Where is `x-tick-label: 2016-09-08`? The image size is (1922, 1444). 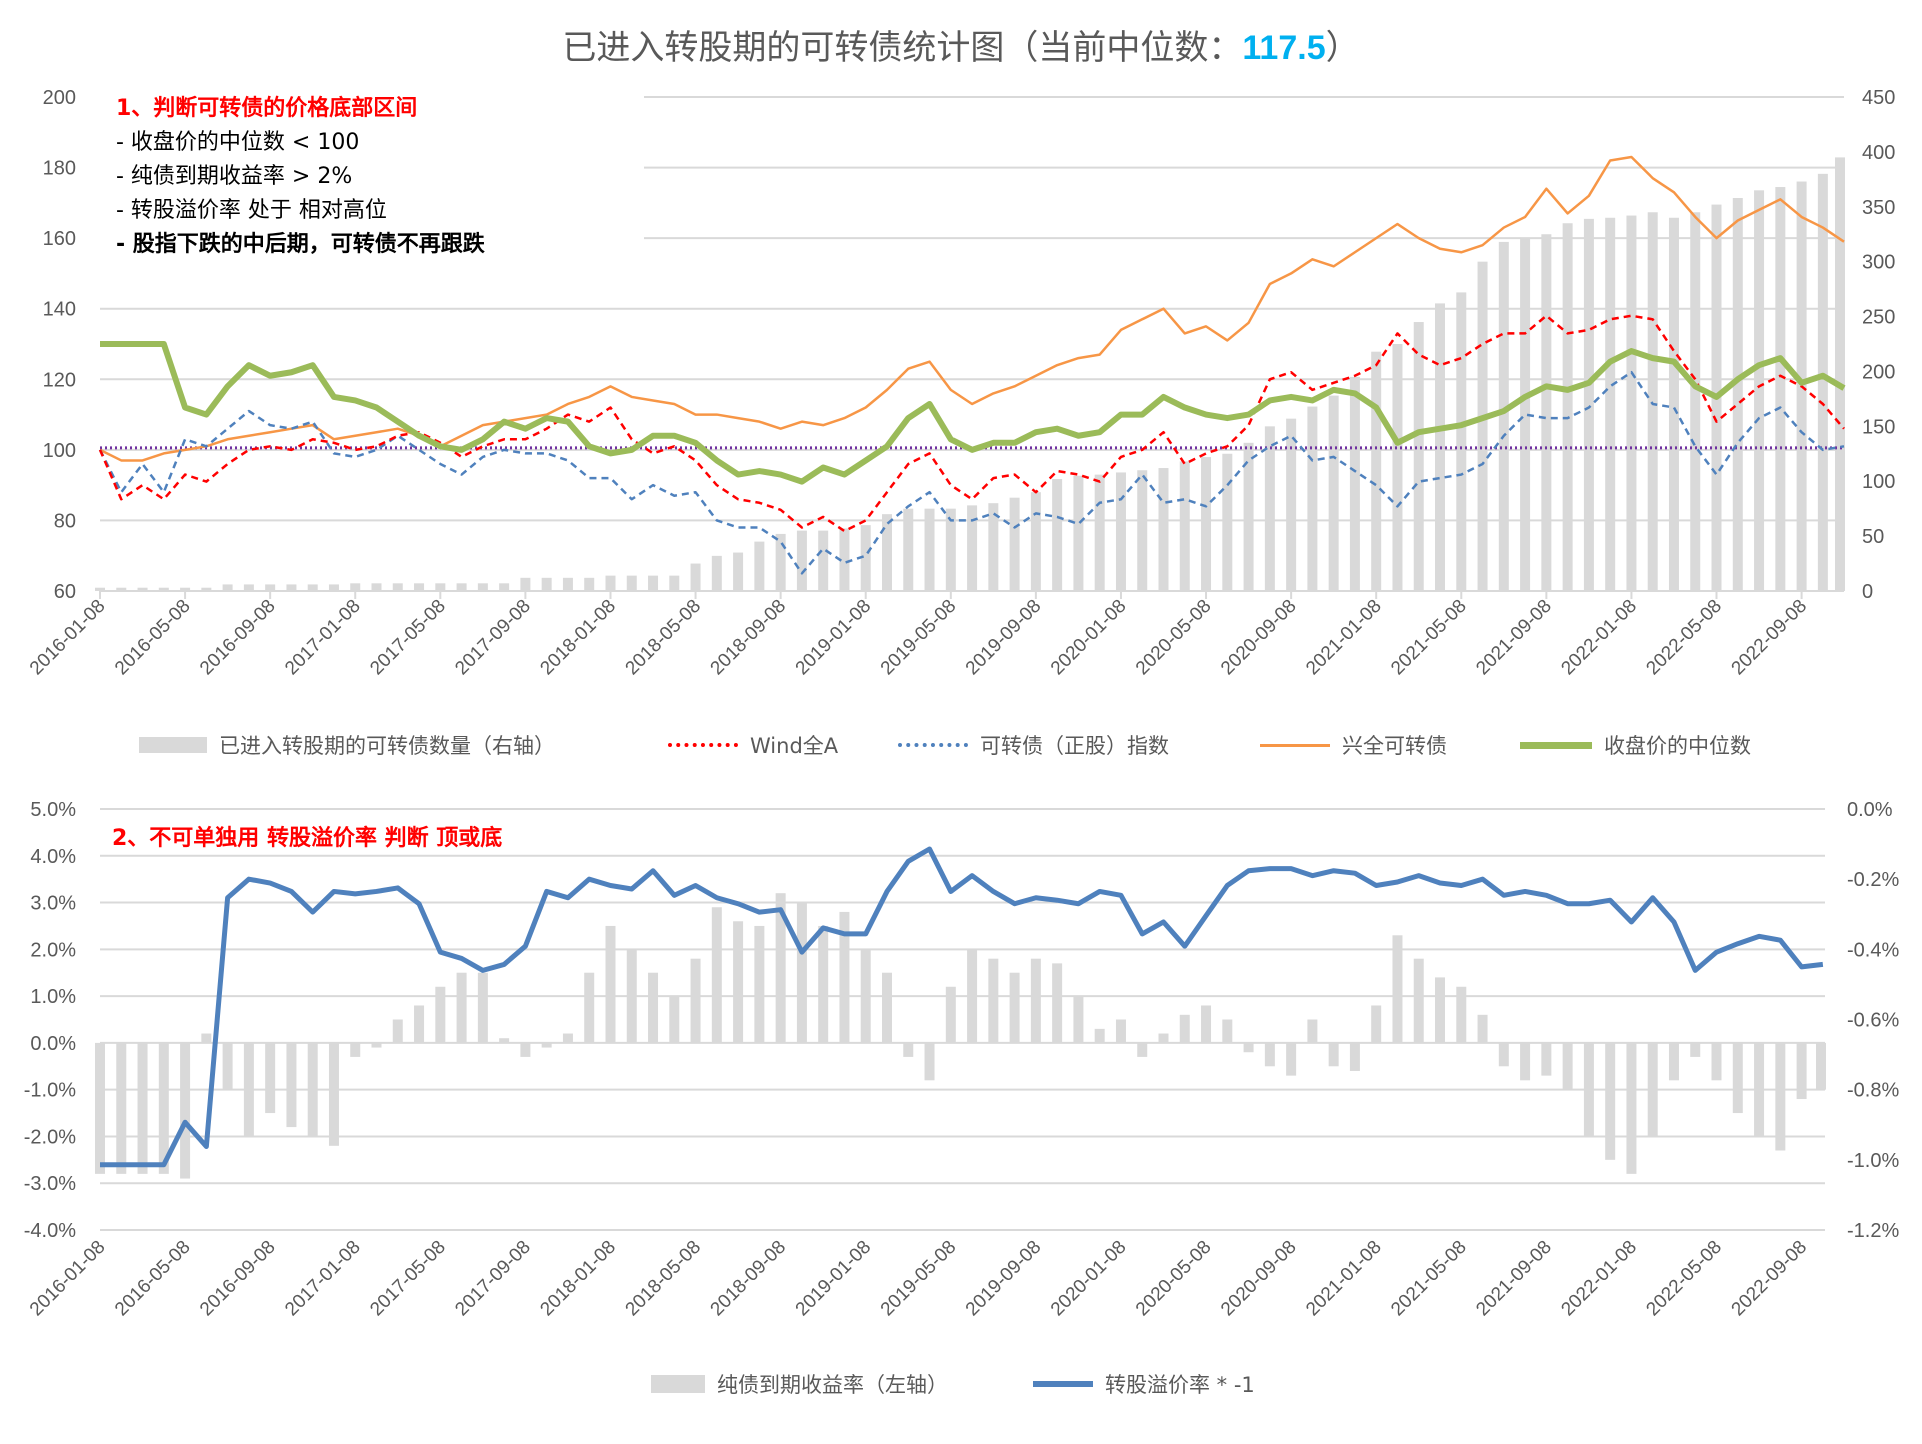
x-tick-label: 2016-09-08 is located at coordinates (238, 638).